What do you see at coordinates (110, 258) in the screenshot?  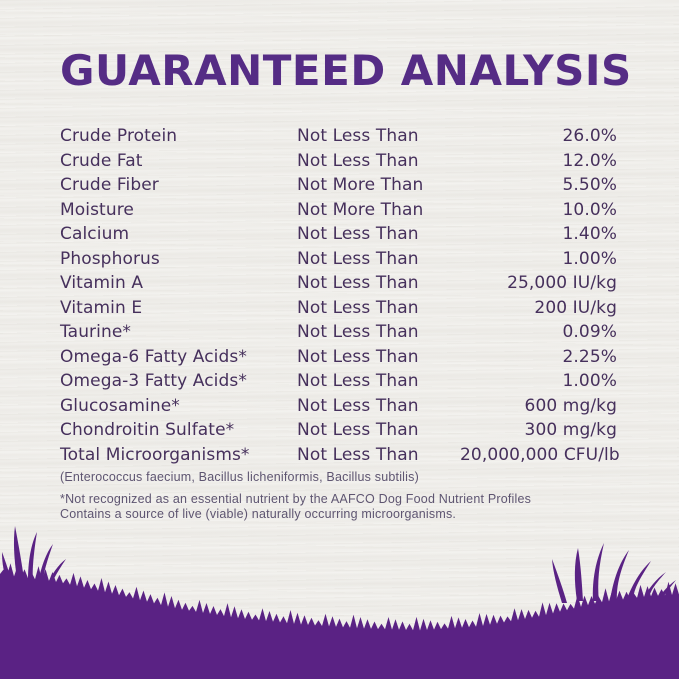 I see `nutrient-name: Phosphorus` at bounding box center [110, 258].